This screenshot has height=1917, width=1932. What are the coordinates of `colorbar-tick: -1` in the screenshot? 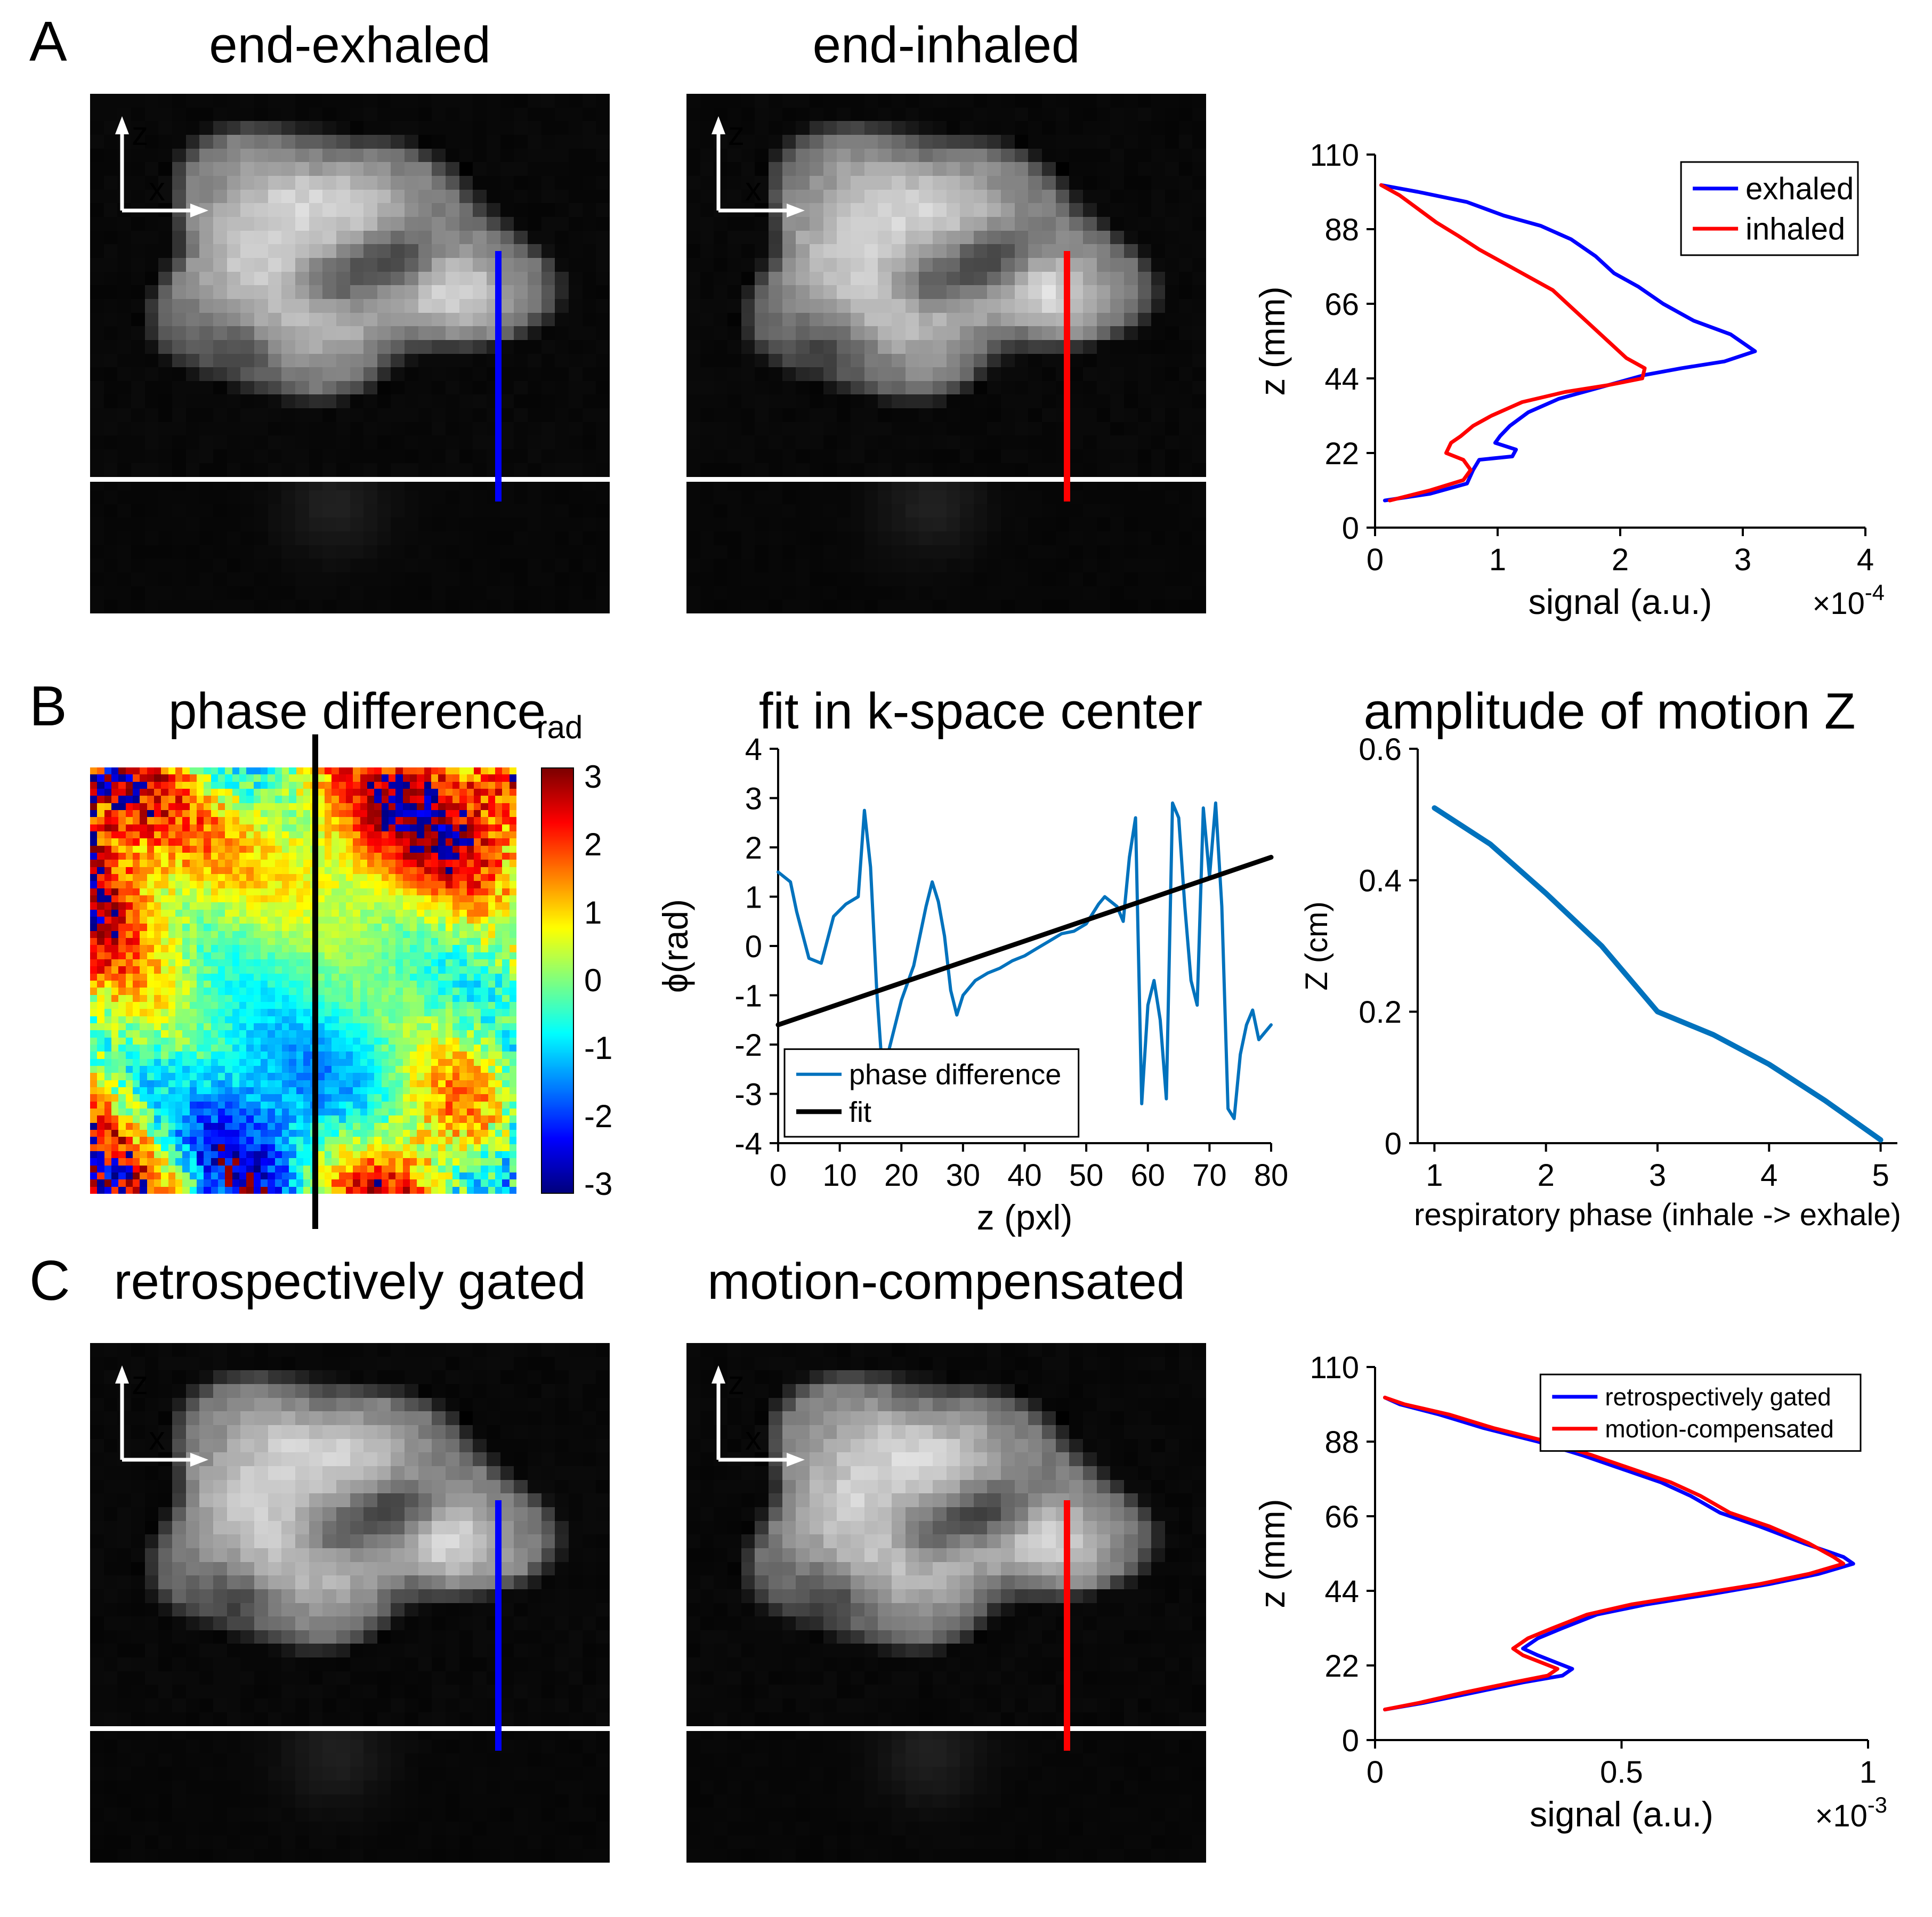 It's located at (598, 1048).